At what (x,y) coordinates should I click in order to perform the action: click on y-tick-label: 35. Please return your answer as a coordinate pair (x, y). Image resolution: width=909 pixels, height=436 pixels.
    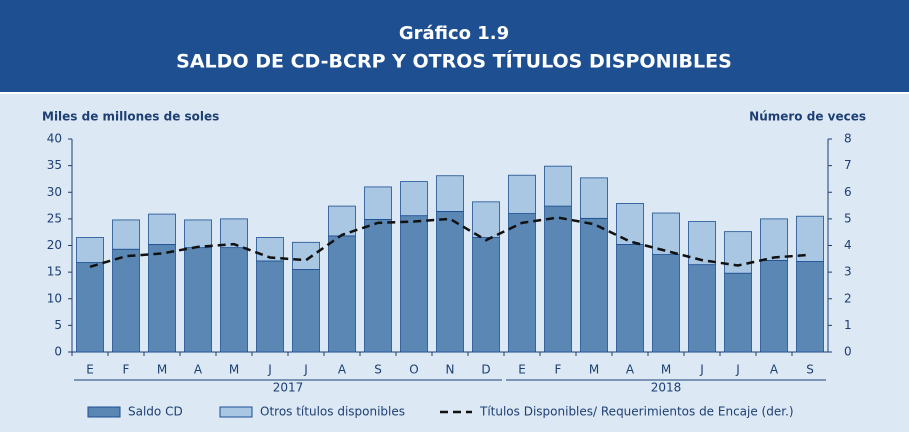
    Looking at the image, I should click on (54, 165).